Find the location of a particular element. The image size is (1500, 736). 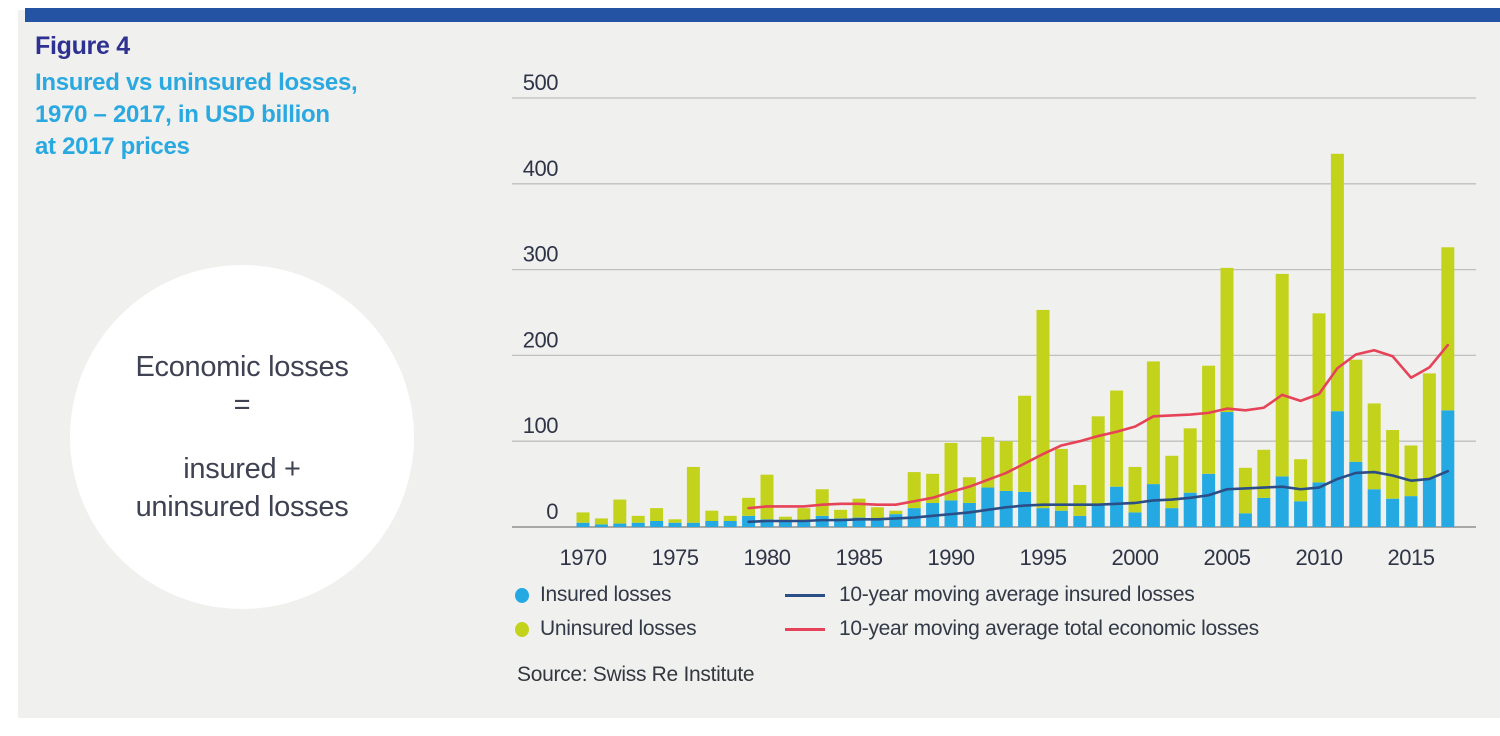

legend-label-insured: Insured losses is located at coordinates (606, 594).